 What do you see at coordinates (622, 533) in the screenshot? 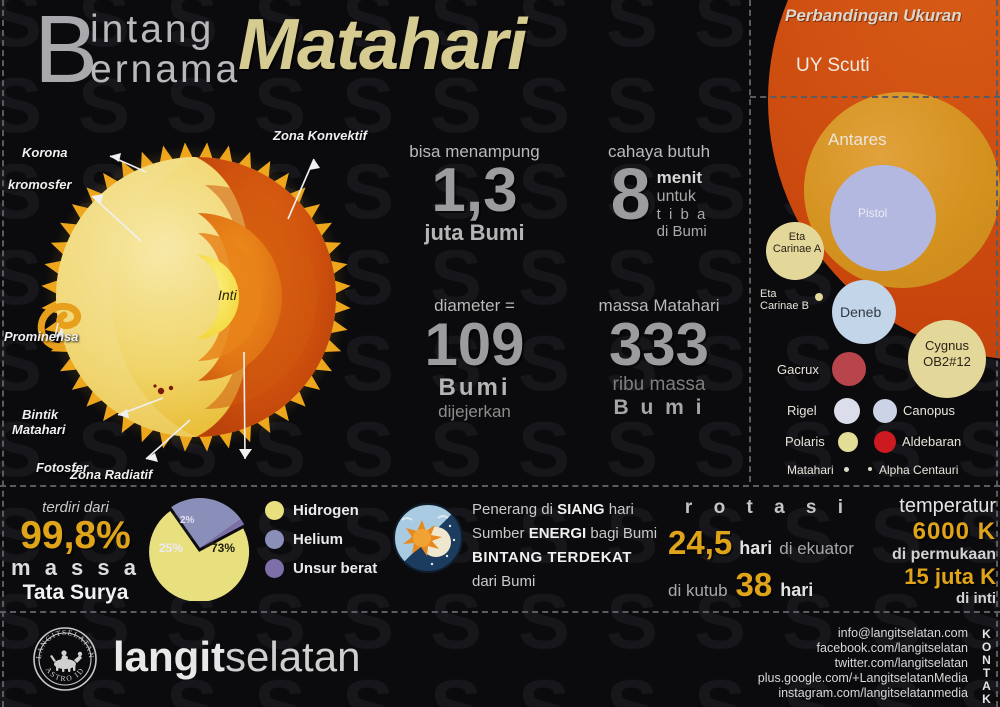
I see `role-2c: bagi Bumi` at bounding box center [622, 533].